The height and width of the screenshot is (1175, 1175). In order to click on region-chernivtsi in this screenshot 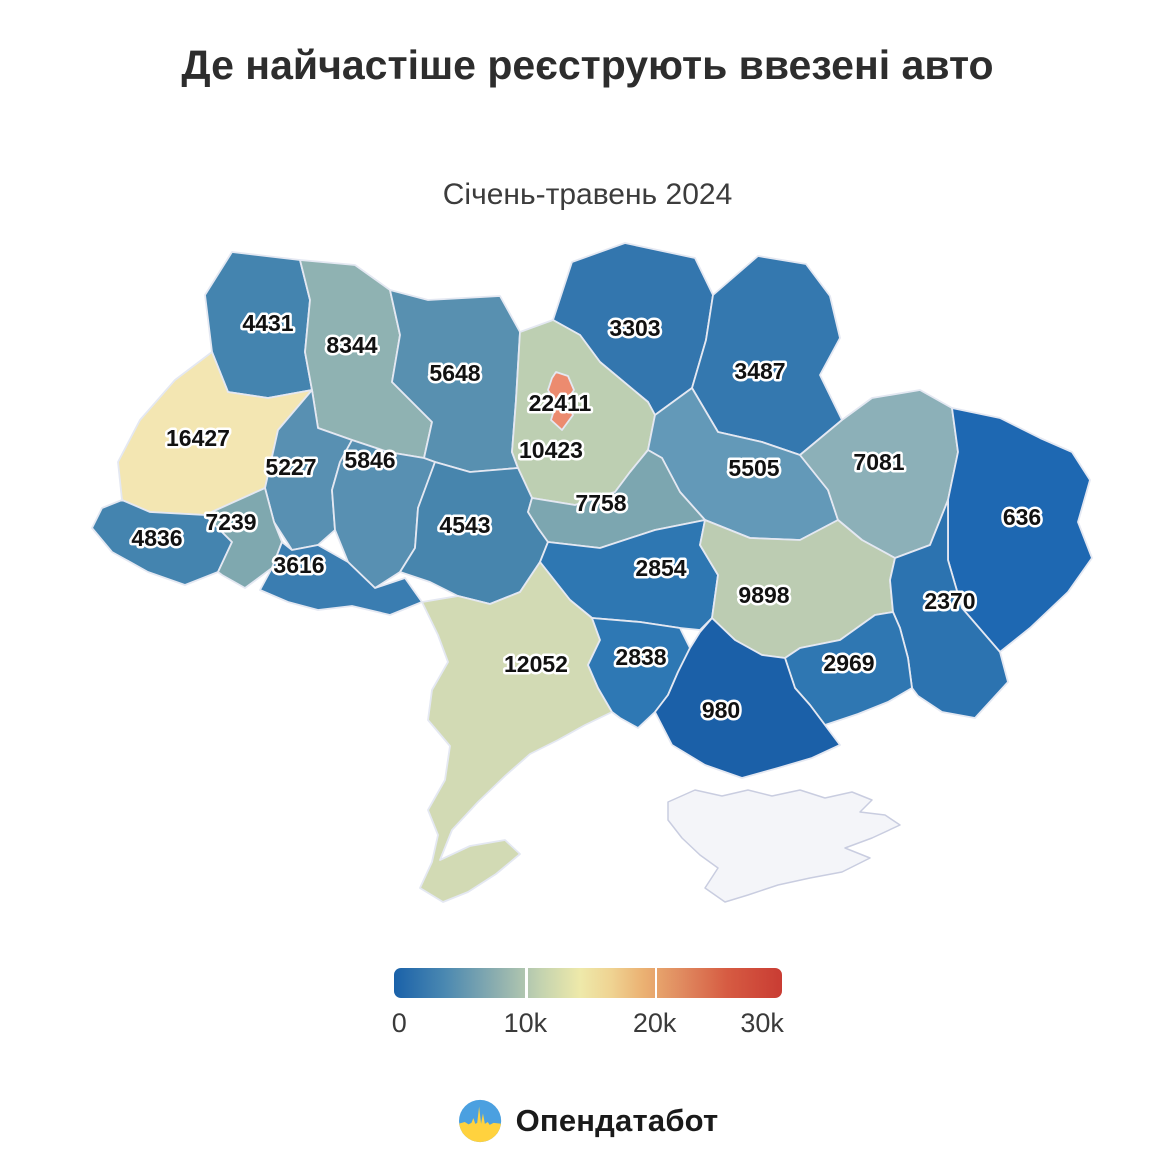, I will do `click(341, 578)`.